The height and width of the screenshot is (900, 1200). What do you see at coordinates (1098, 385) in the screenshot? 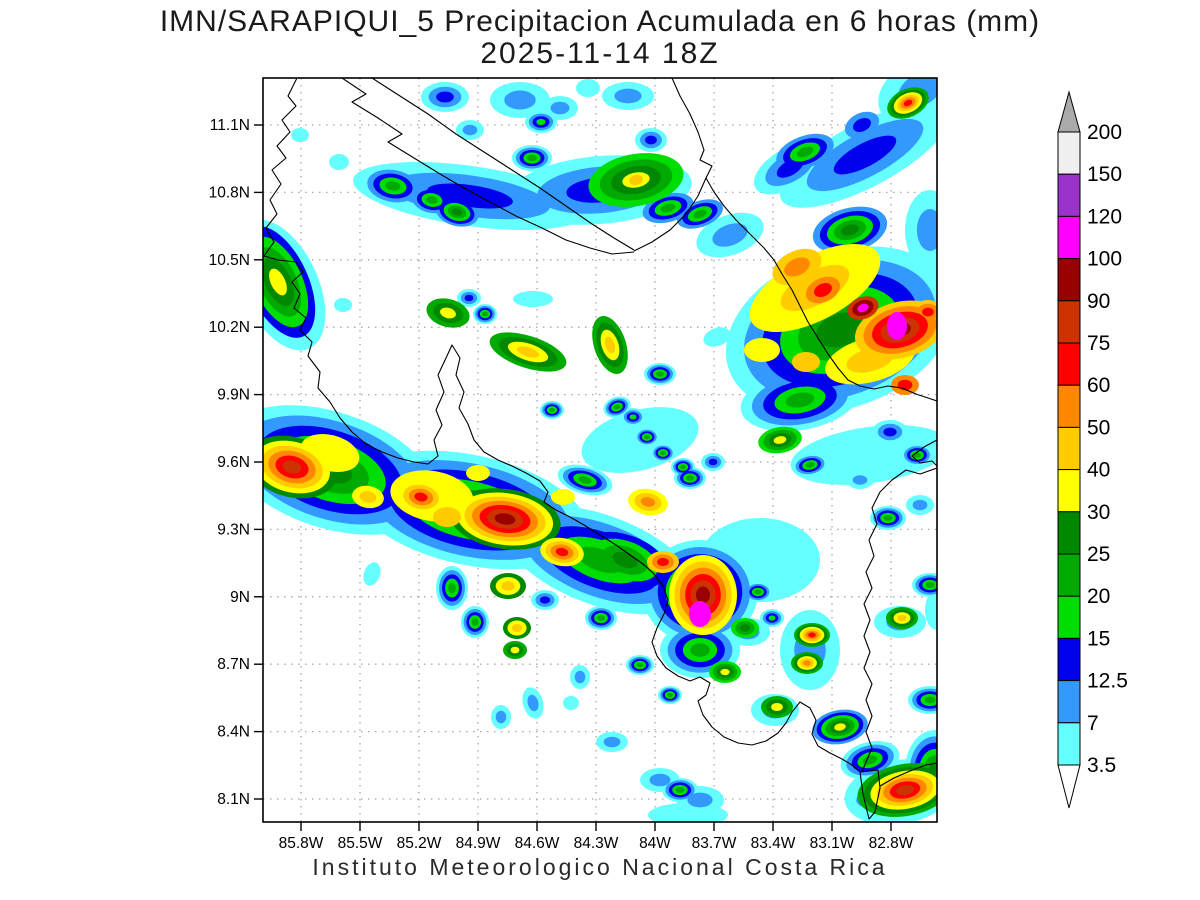
I see `colorbar-label: 60` at bounding box center [1098, 385].